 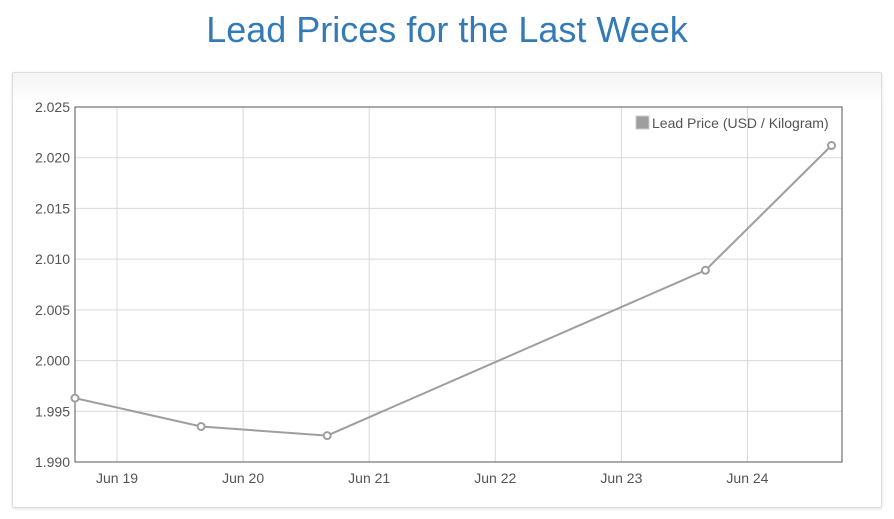 I want to click on x-tick-label: Jun 22, so click(x=495, y=478).